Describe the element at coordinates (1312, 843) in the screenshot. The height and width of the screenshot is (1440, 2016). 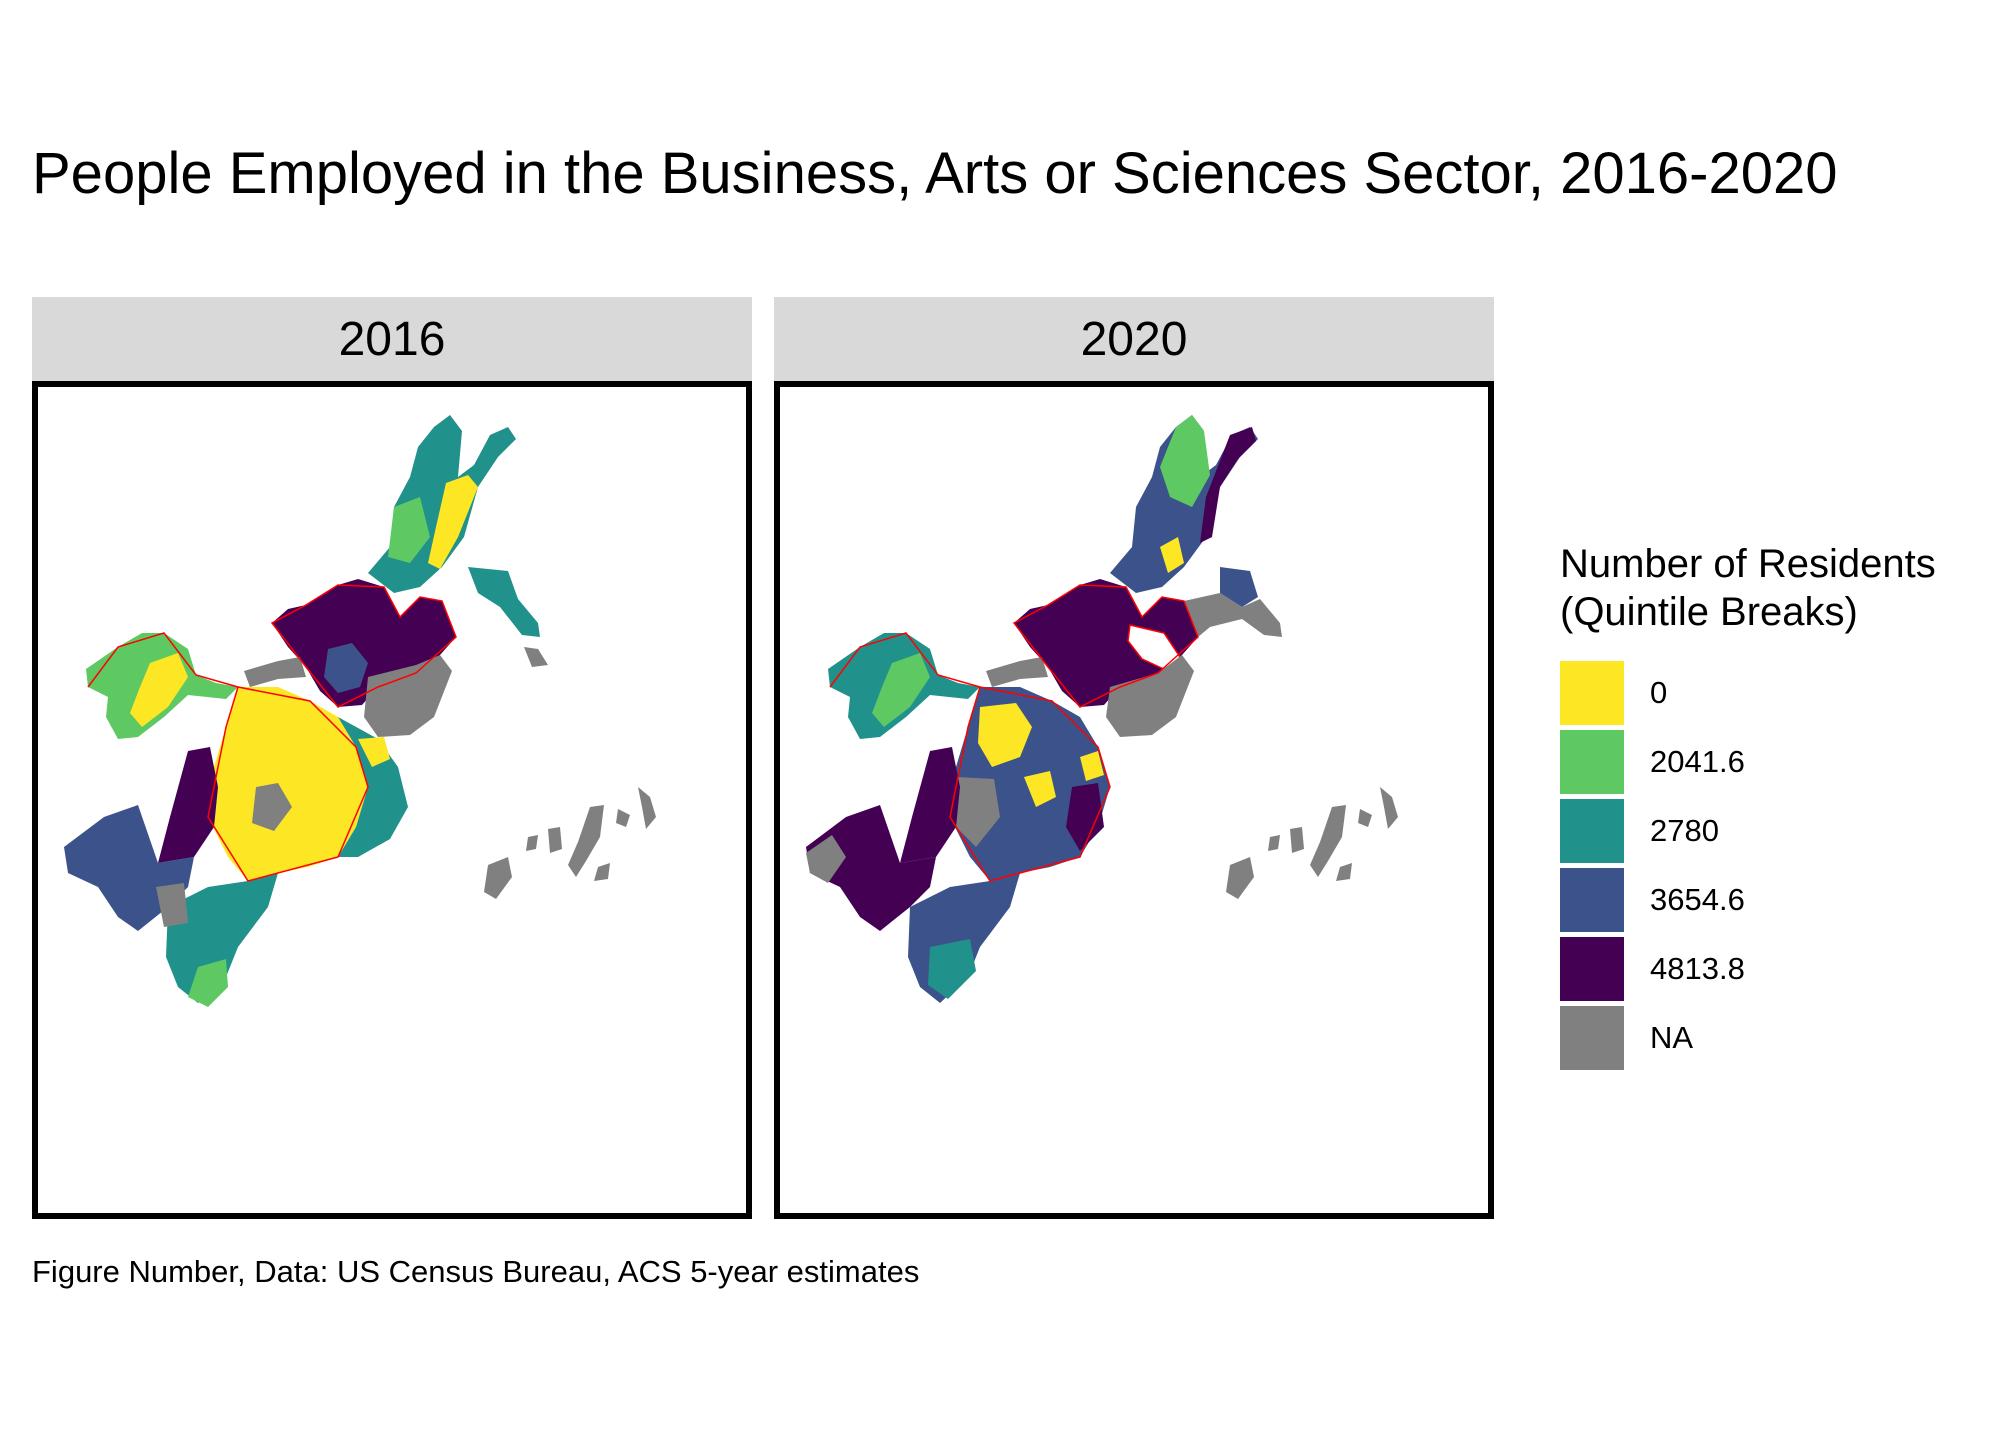
I see `islands-2020` at that location.